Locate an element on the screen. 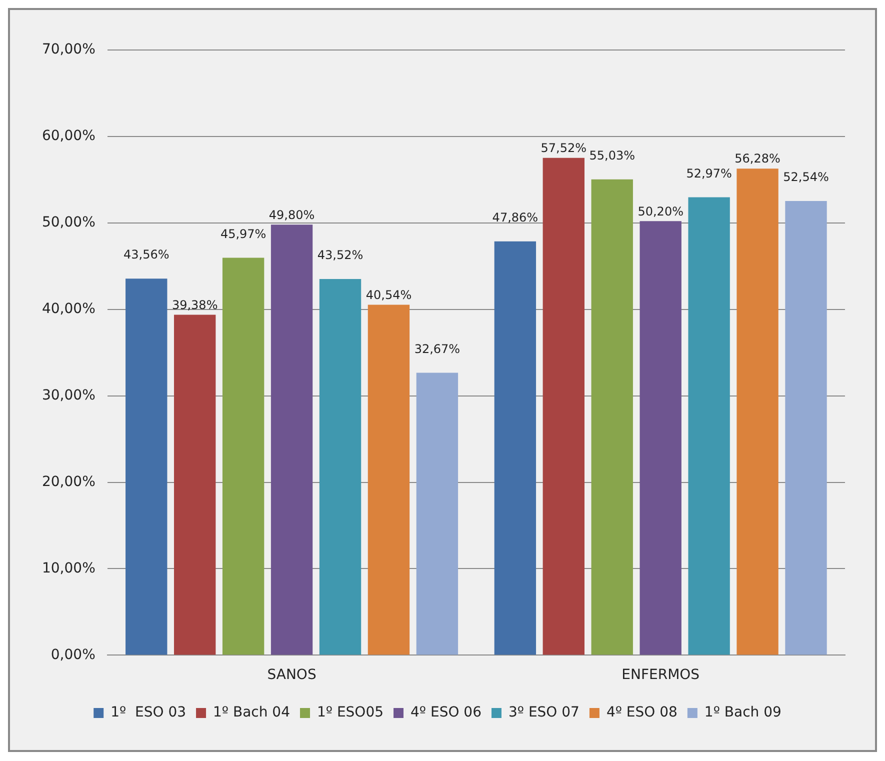 This screenshot has width=885, height=761. x-tick-label: ENFERMOS is located at coordinates (661, 675).